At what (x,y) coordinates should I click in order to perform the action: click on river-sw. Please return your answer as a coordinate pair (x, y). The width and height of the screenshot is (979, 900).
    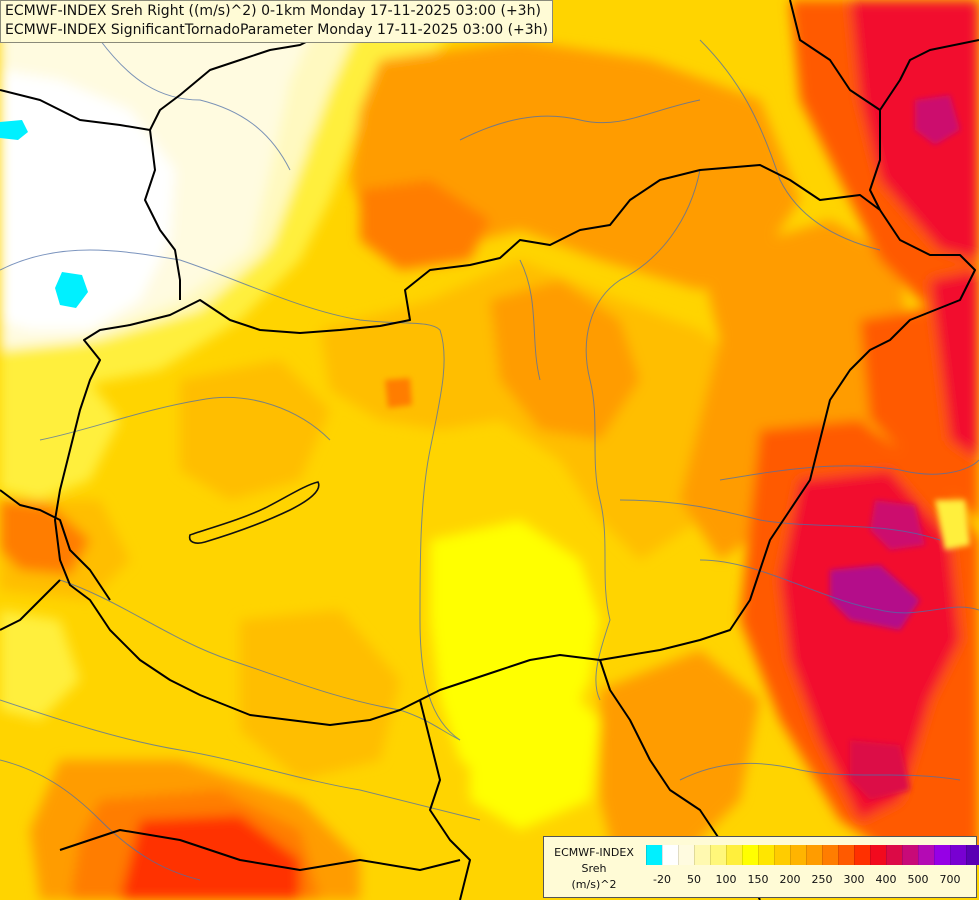
    Looking at the image, I should click on (100, 820).